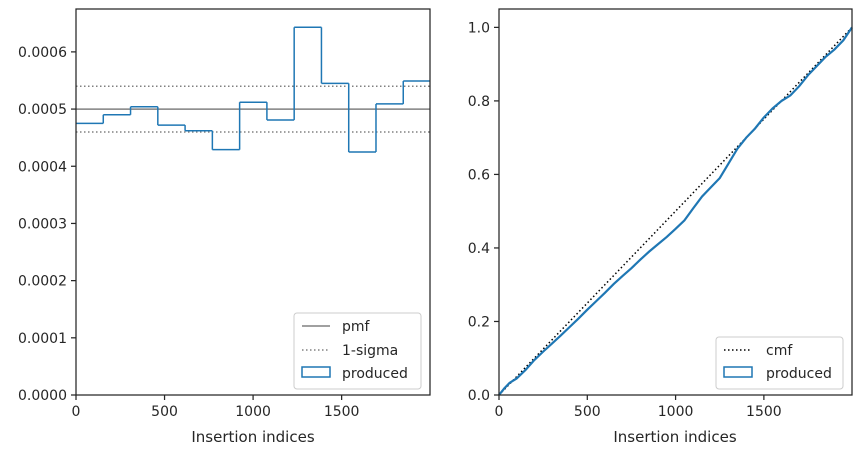 The height and width of the screenshot is (457, 861). Describe the element at coordinates (370, 351) in the screenshot. I see `legend-1-sigma-label: 1-sigma` at that location.